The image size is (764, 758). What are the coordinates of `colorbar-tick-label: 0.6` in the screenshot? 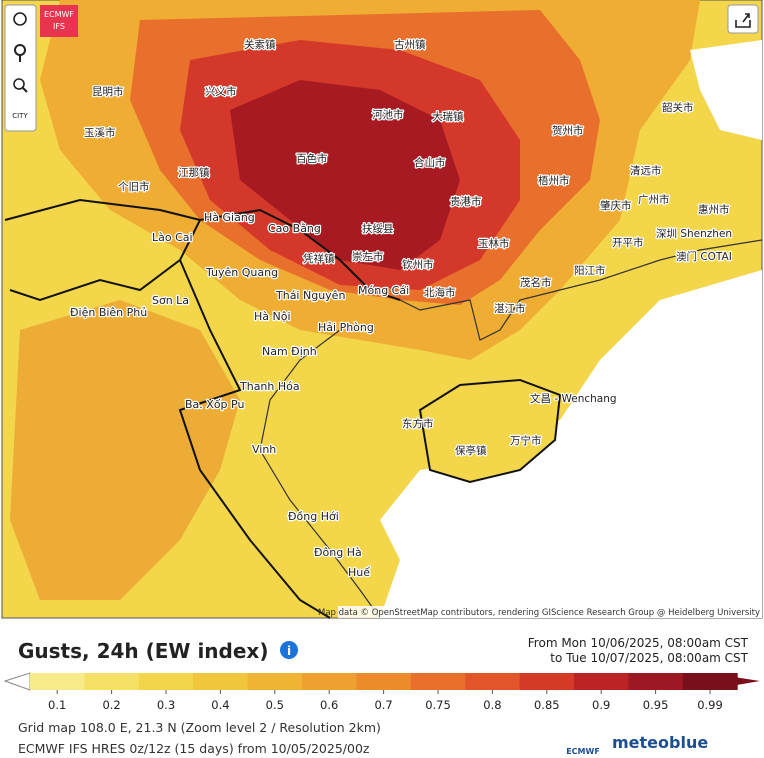 It's located at (329, 705).